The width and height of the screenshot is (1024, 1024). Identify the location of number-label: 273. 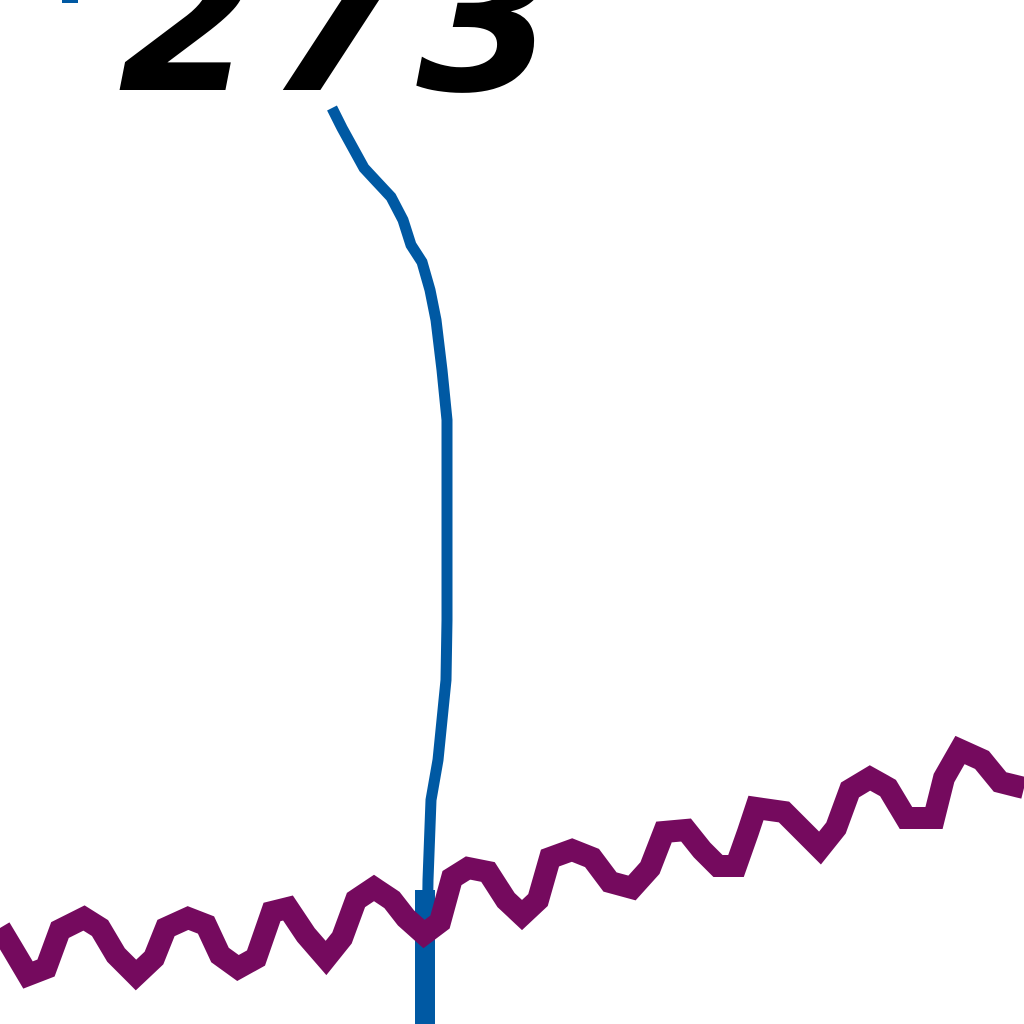
(342, 69).